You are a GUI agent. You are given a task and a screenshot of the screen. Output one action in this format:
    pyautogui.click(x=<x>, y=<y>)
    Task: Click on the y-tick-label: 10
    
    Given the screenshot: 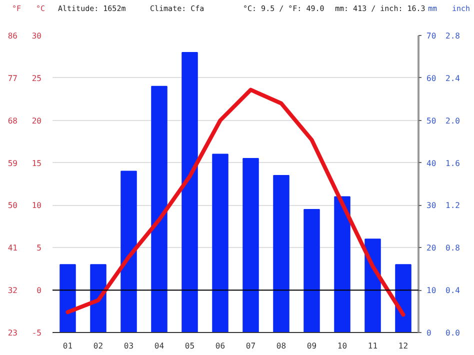 What is the action you would take?
    pyautogui.click(x=37, y=205)
    